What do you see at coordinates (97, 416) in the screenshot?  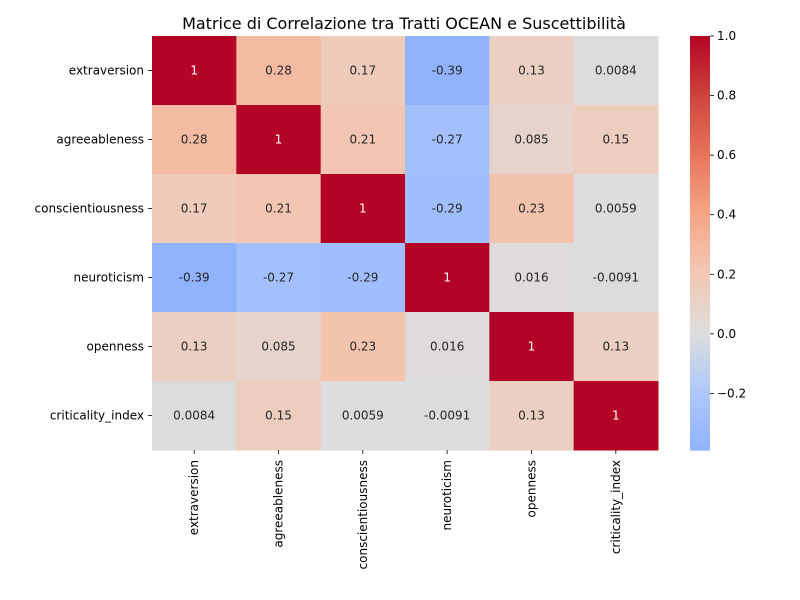 I see `y-tick-label: criticality_index` at bounding box center [97, 416].